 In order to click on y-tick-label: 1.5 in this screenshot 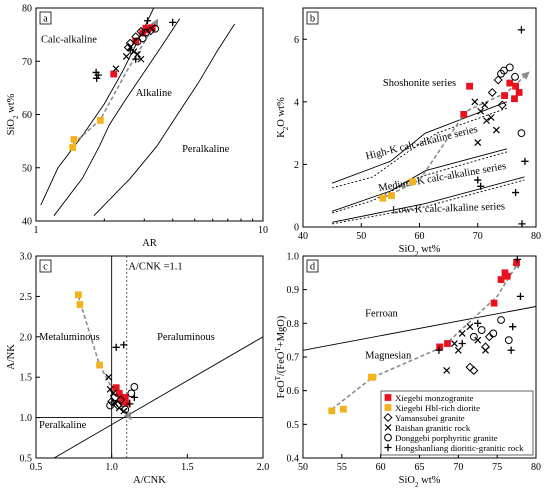, I will do `click(26, 378)`.